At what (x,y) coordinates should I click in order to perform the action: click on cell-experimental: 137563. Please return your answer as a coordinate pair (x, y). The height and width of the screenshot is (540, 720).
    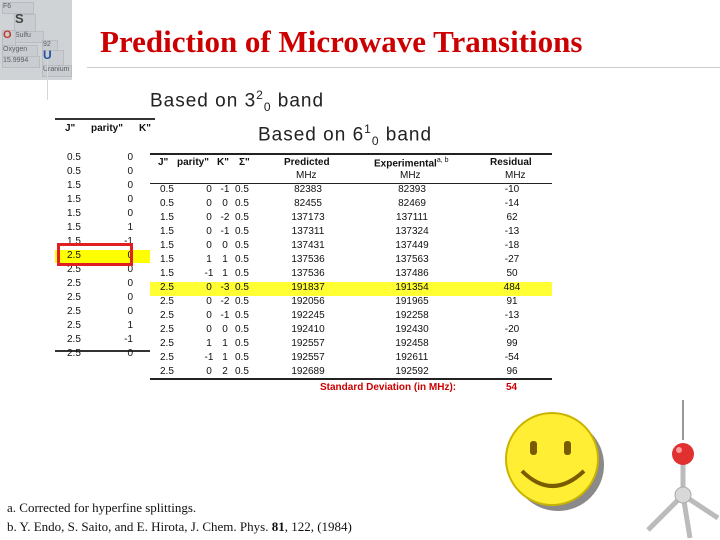
    Looking at the image, I should click on (412, 259).